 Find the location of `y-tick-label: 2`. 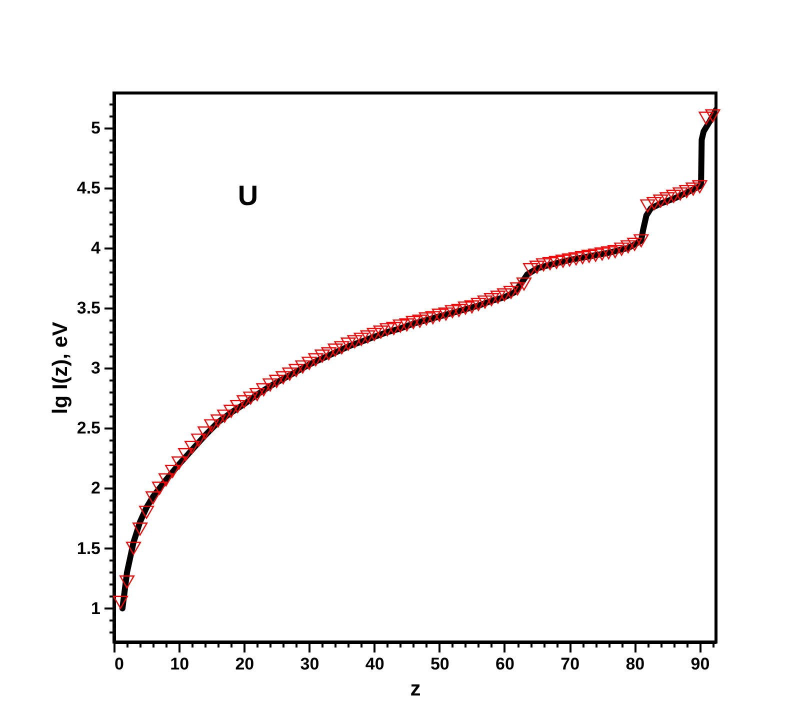

y-tick-label: 2 is located at coordinates (95, 488).